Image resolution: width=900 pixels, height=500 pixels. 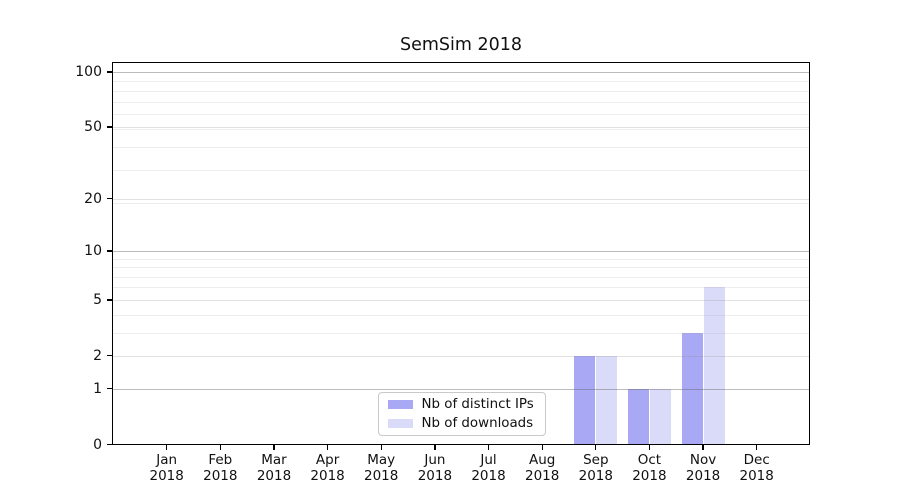 I want to click on x-tick-label: Oct 2018, so click(x=649, y=468).